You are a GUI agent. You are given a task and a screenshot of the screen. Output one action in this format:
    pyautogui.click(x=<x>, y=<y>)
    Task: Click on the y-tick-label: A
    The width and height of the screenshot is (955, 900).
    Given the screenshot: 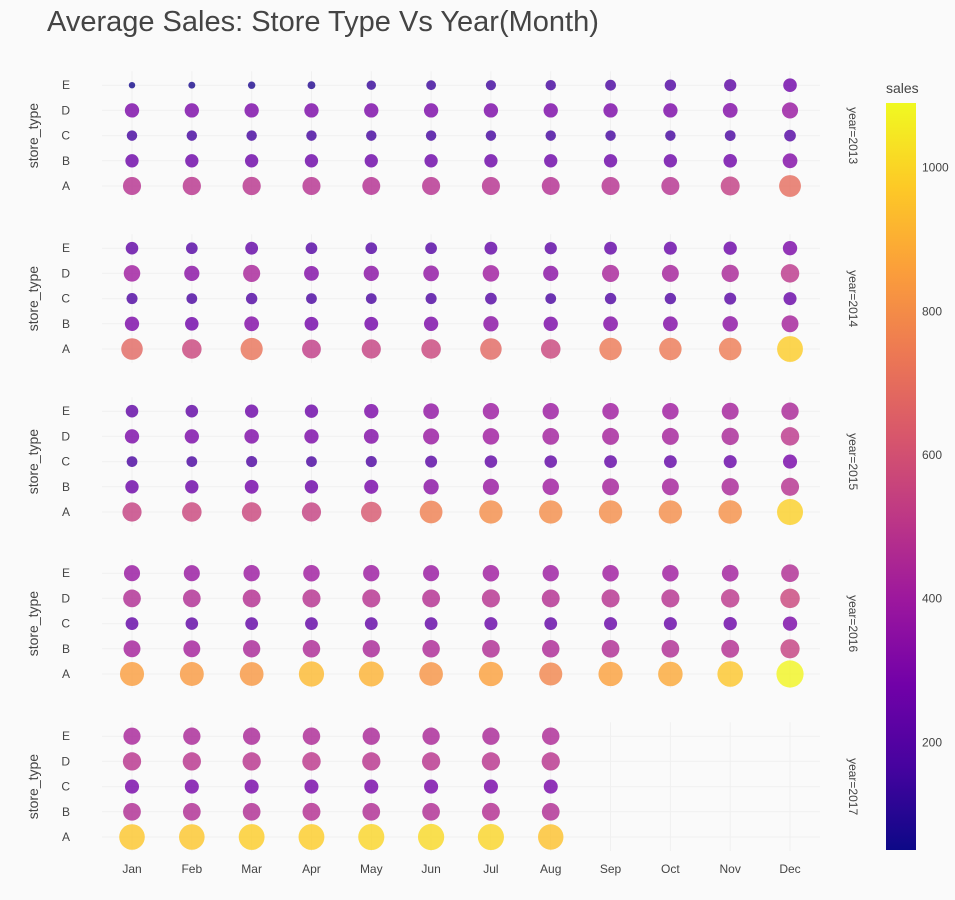 What is the action you would take?
    pyautogui.click(x=66, y=349)
    